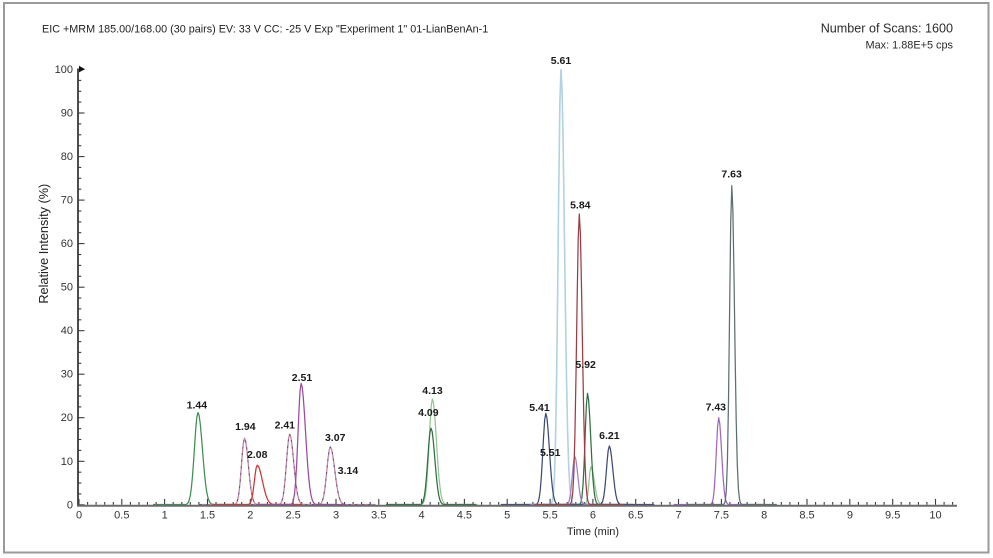  What do you see at coordinates (67, 157) in the screenshot?
I see `svg-text: 80` at bounding box center [67, 157].